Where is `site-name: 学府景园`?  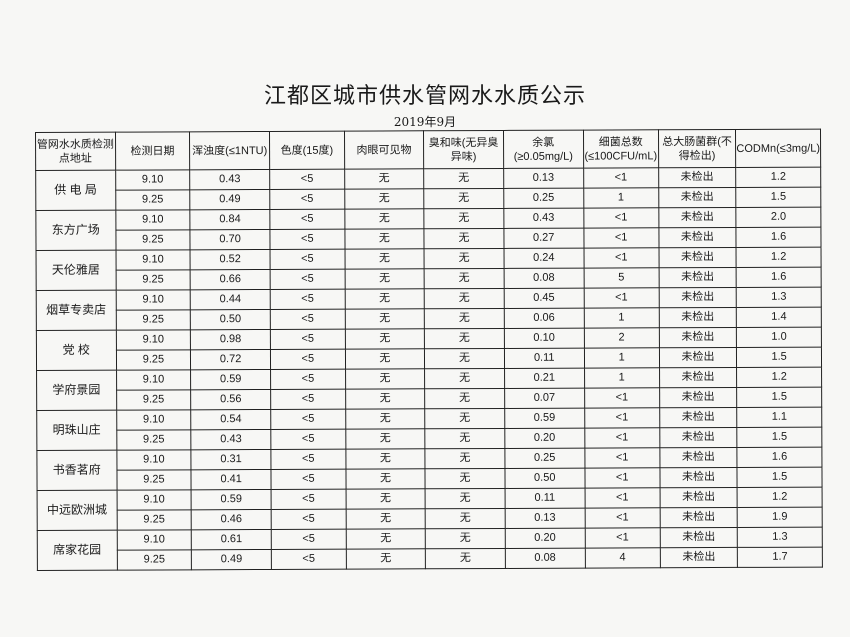
site-name: 学府景园 is located at coordinates (76, 390).